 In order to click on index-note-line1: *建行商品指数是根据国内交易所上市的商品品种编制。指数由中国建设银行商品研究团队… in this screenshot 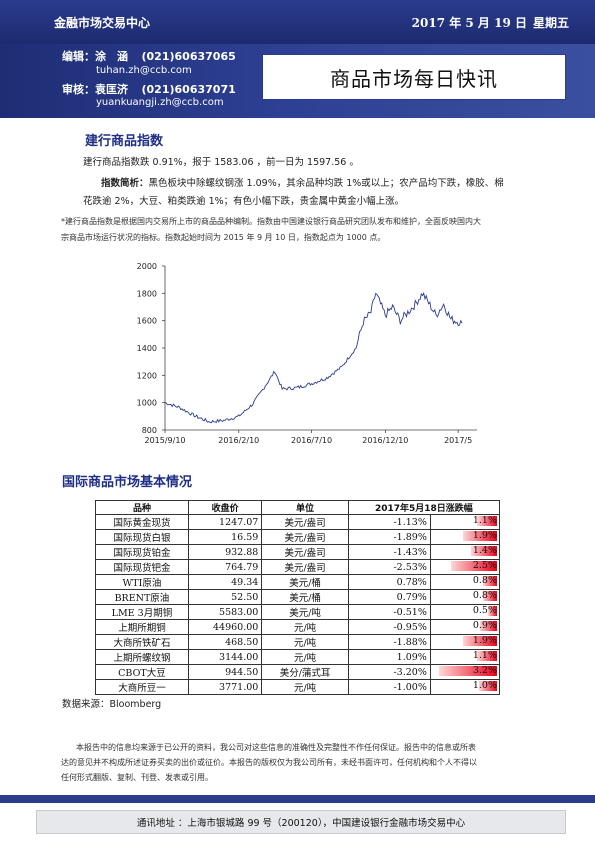, I will do `click(271, 221)`.